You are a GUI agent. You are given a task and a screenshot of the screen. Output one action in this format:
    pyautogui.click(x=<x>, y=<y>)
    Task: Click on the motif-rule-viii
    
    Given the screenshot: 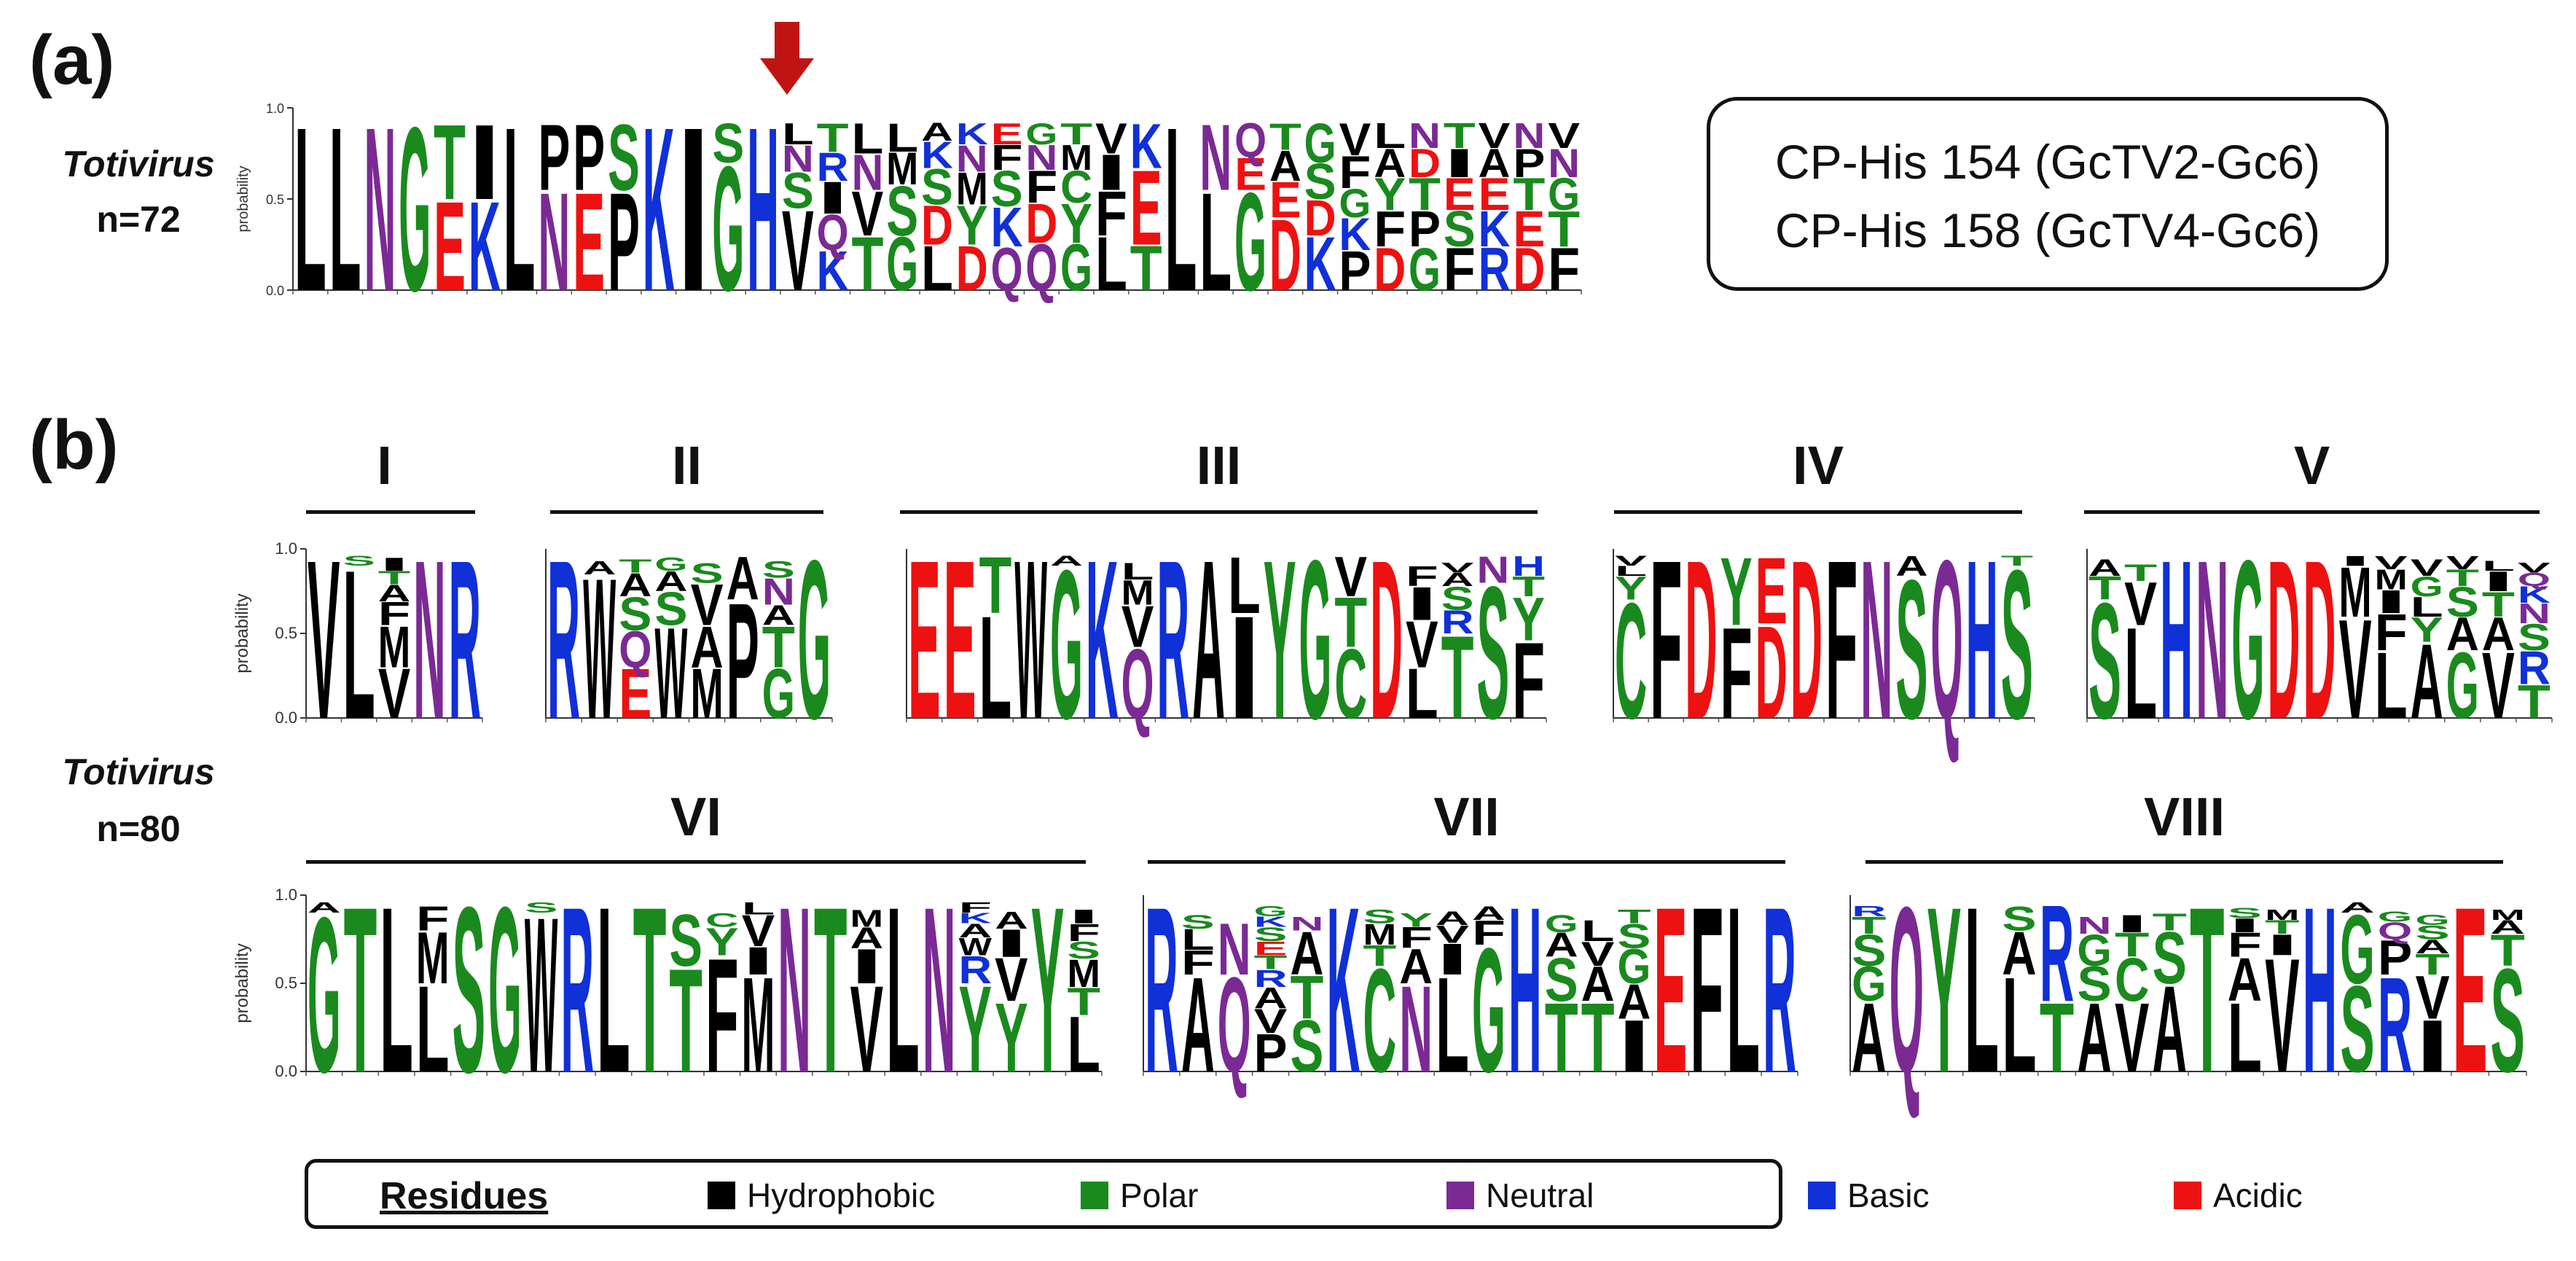 What is the action you would take?
    pyautogui.click(x=2184, y=862)
    